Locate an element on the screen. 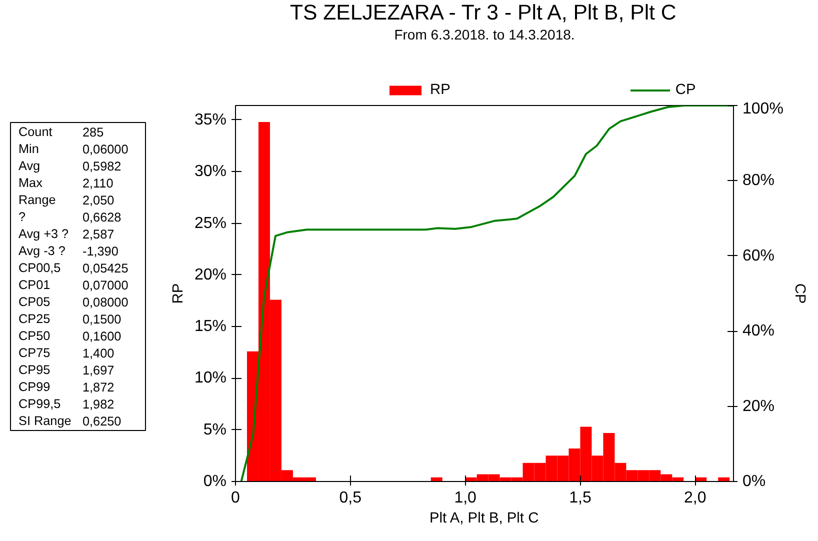  text: Max 2,110 is located at coordinates (66, 183).